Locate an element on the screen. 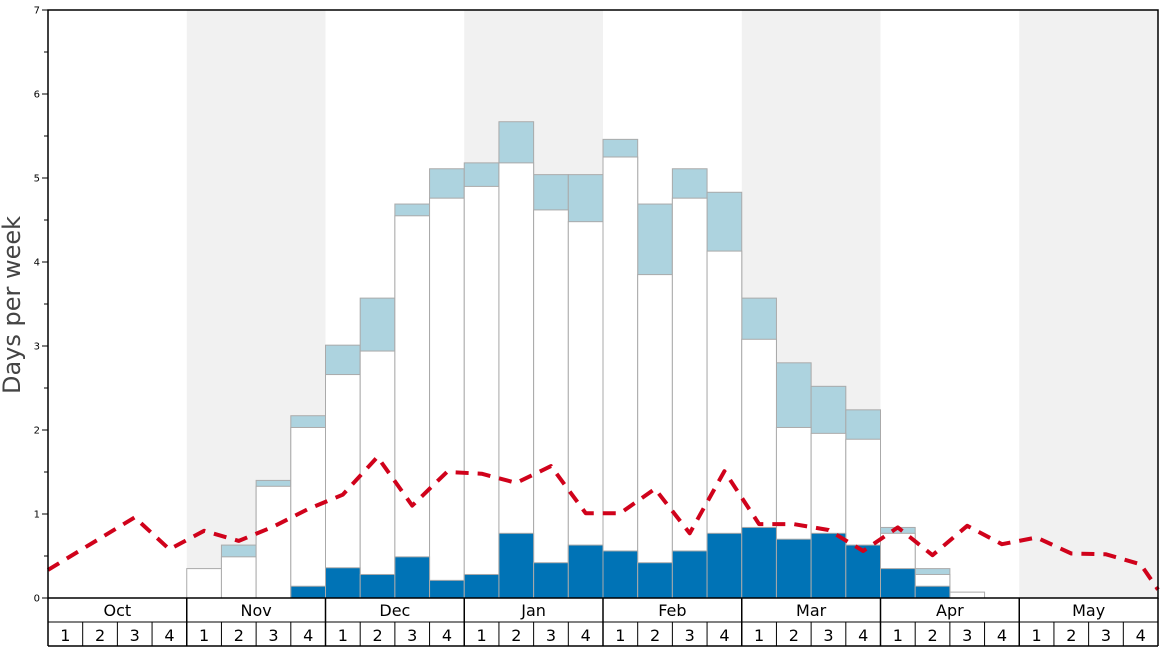 This screenshot has width=1168, height=648. y-tick-label: 3 is located at coordinates (37, 347).